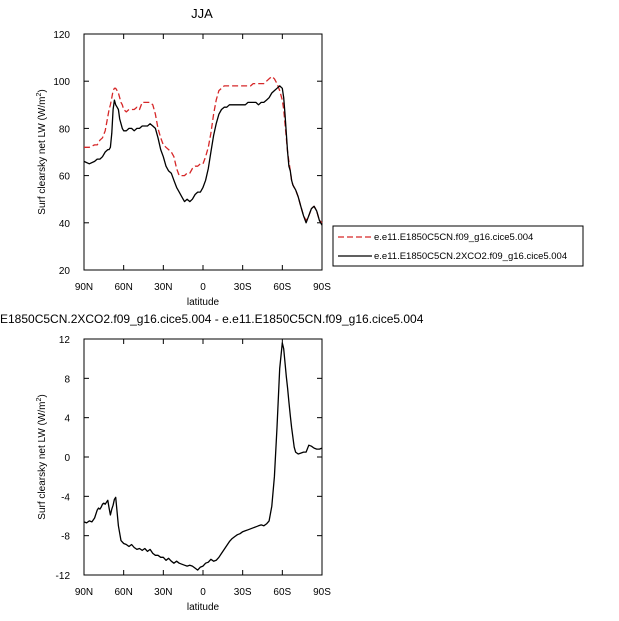 This screenshot has width=619, height=621. I want to click on top-y-tick-label: 20, so click(65, 271).